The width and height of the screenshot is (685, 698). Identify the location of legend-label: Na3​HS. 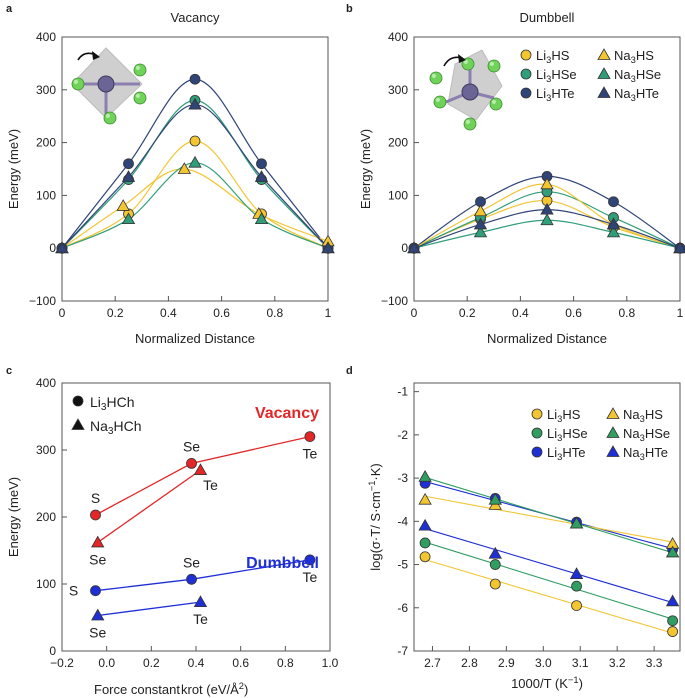
(634, 56).